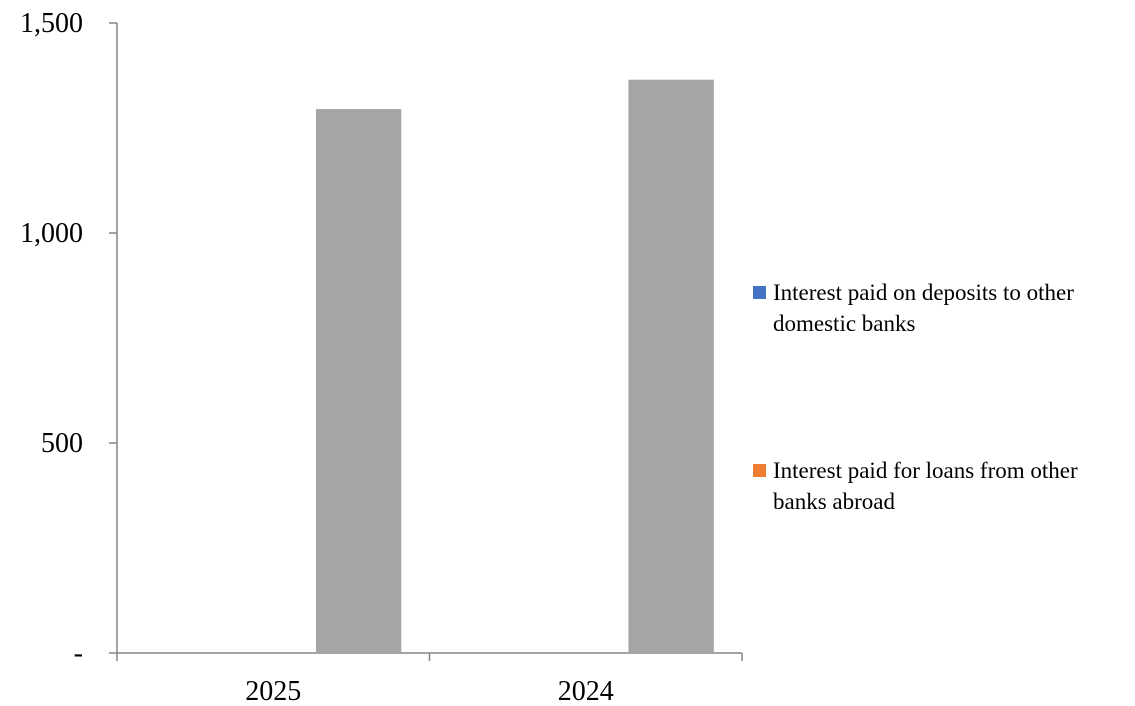 The image size is (1135, 706). Describe the element at coordinates (834, 501) in the screenshot. I see `legend-label: banks abroad` at that location.